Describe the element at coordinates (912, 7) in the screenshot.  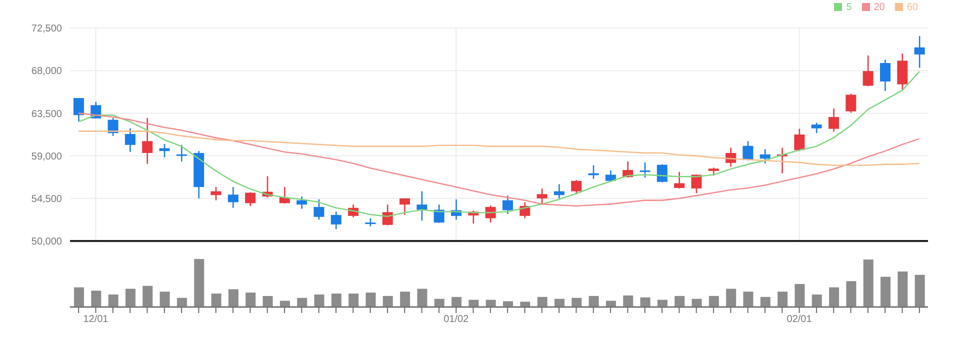
I see `legend-label: 60` at that location.